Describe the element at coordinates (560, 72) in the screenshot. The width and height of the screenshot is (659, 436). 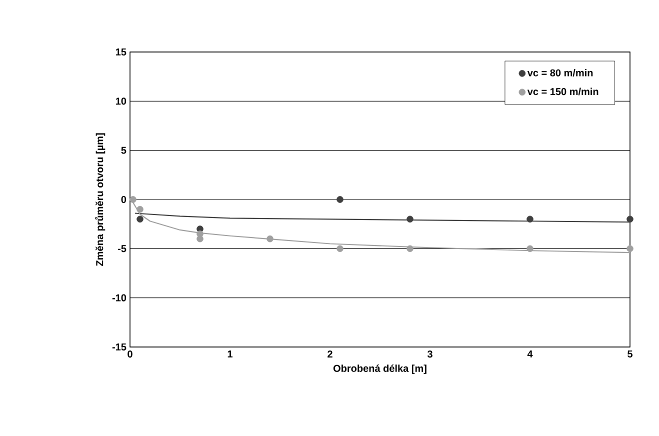
I see `legend-label: vc = 80 m/min` at that location.